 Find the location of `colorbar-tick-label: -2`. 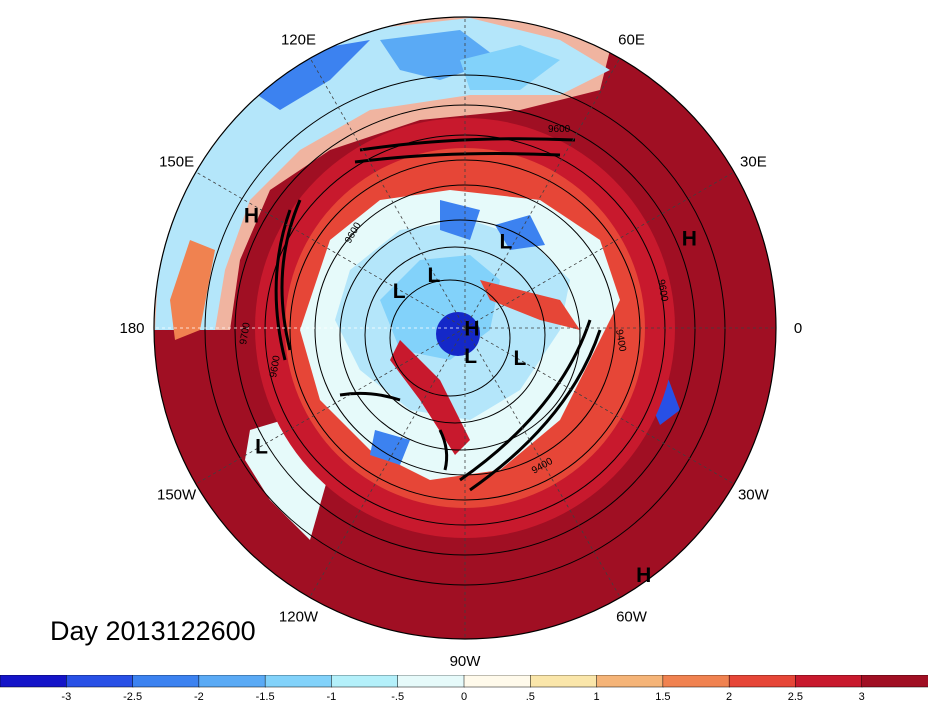

colorbar-tick-label: -2 is located at coordinates (199, 696).